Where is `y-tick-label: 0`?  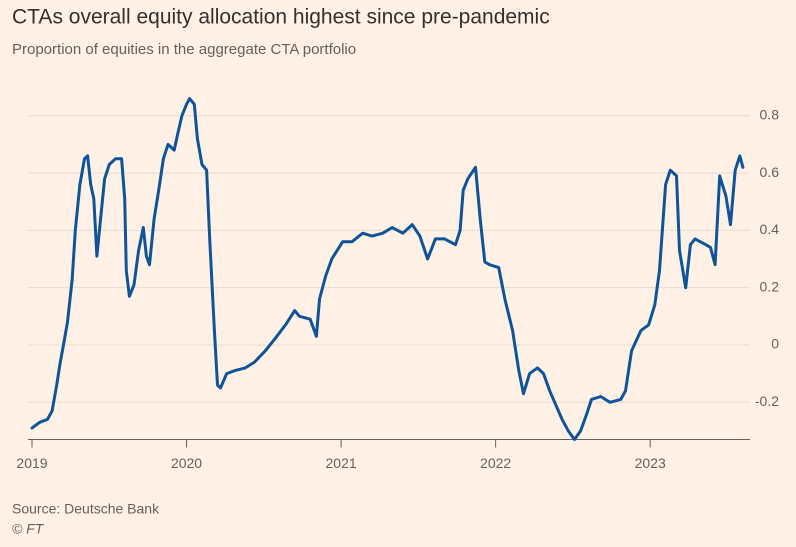
y-tick-label: 0 is located at coordinates (775, 344).